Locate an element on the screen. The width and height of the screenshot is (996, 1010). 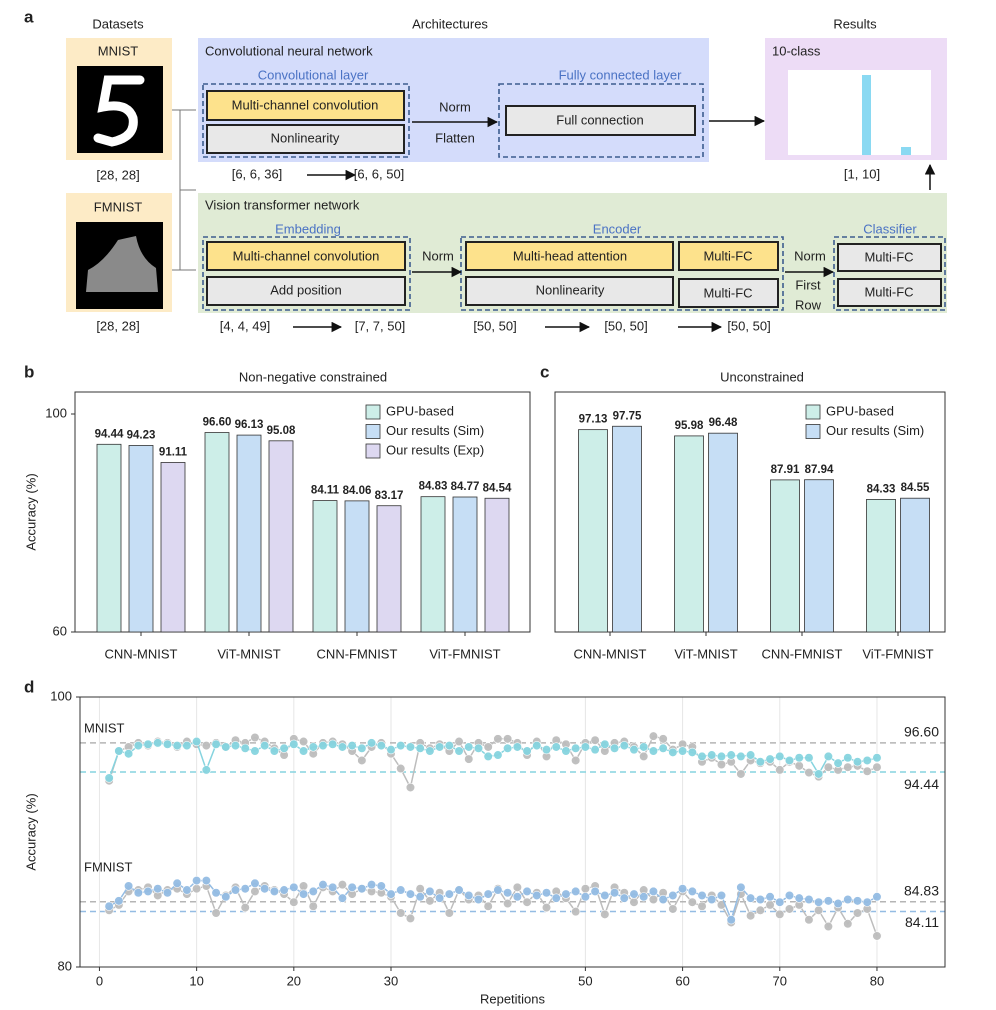
x-tick-label: CNN-MNIST is located at coordinates (610, 653).